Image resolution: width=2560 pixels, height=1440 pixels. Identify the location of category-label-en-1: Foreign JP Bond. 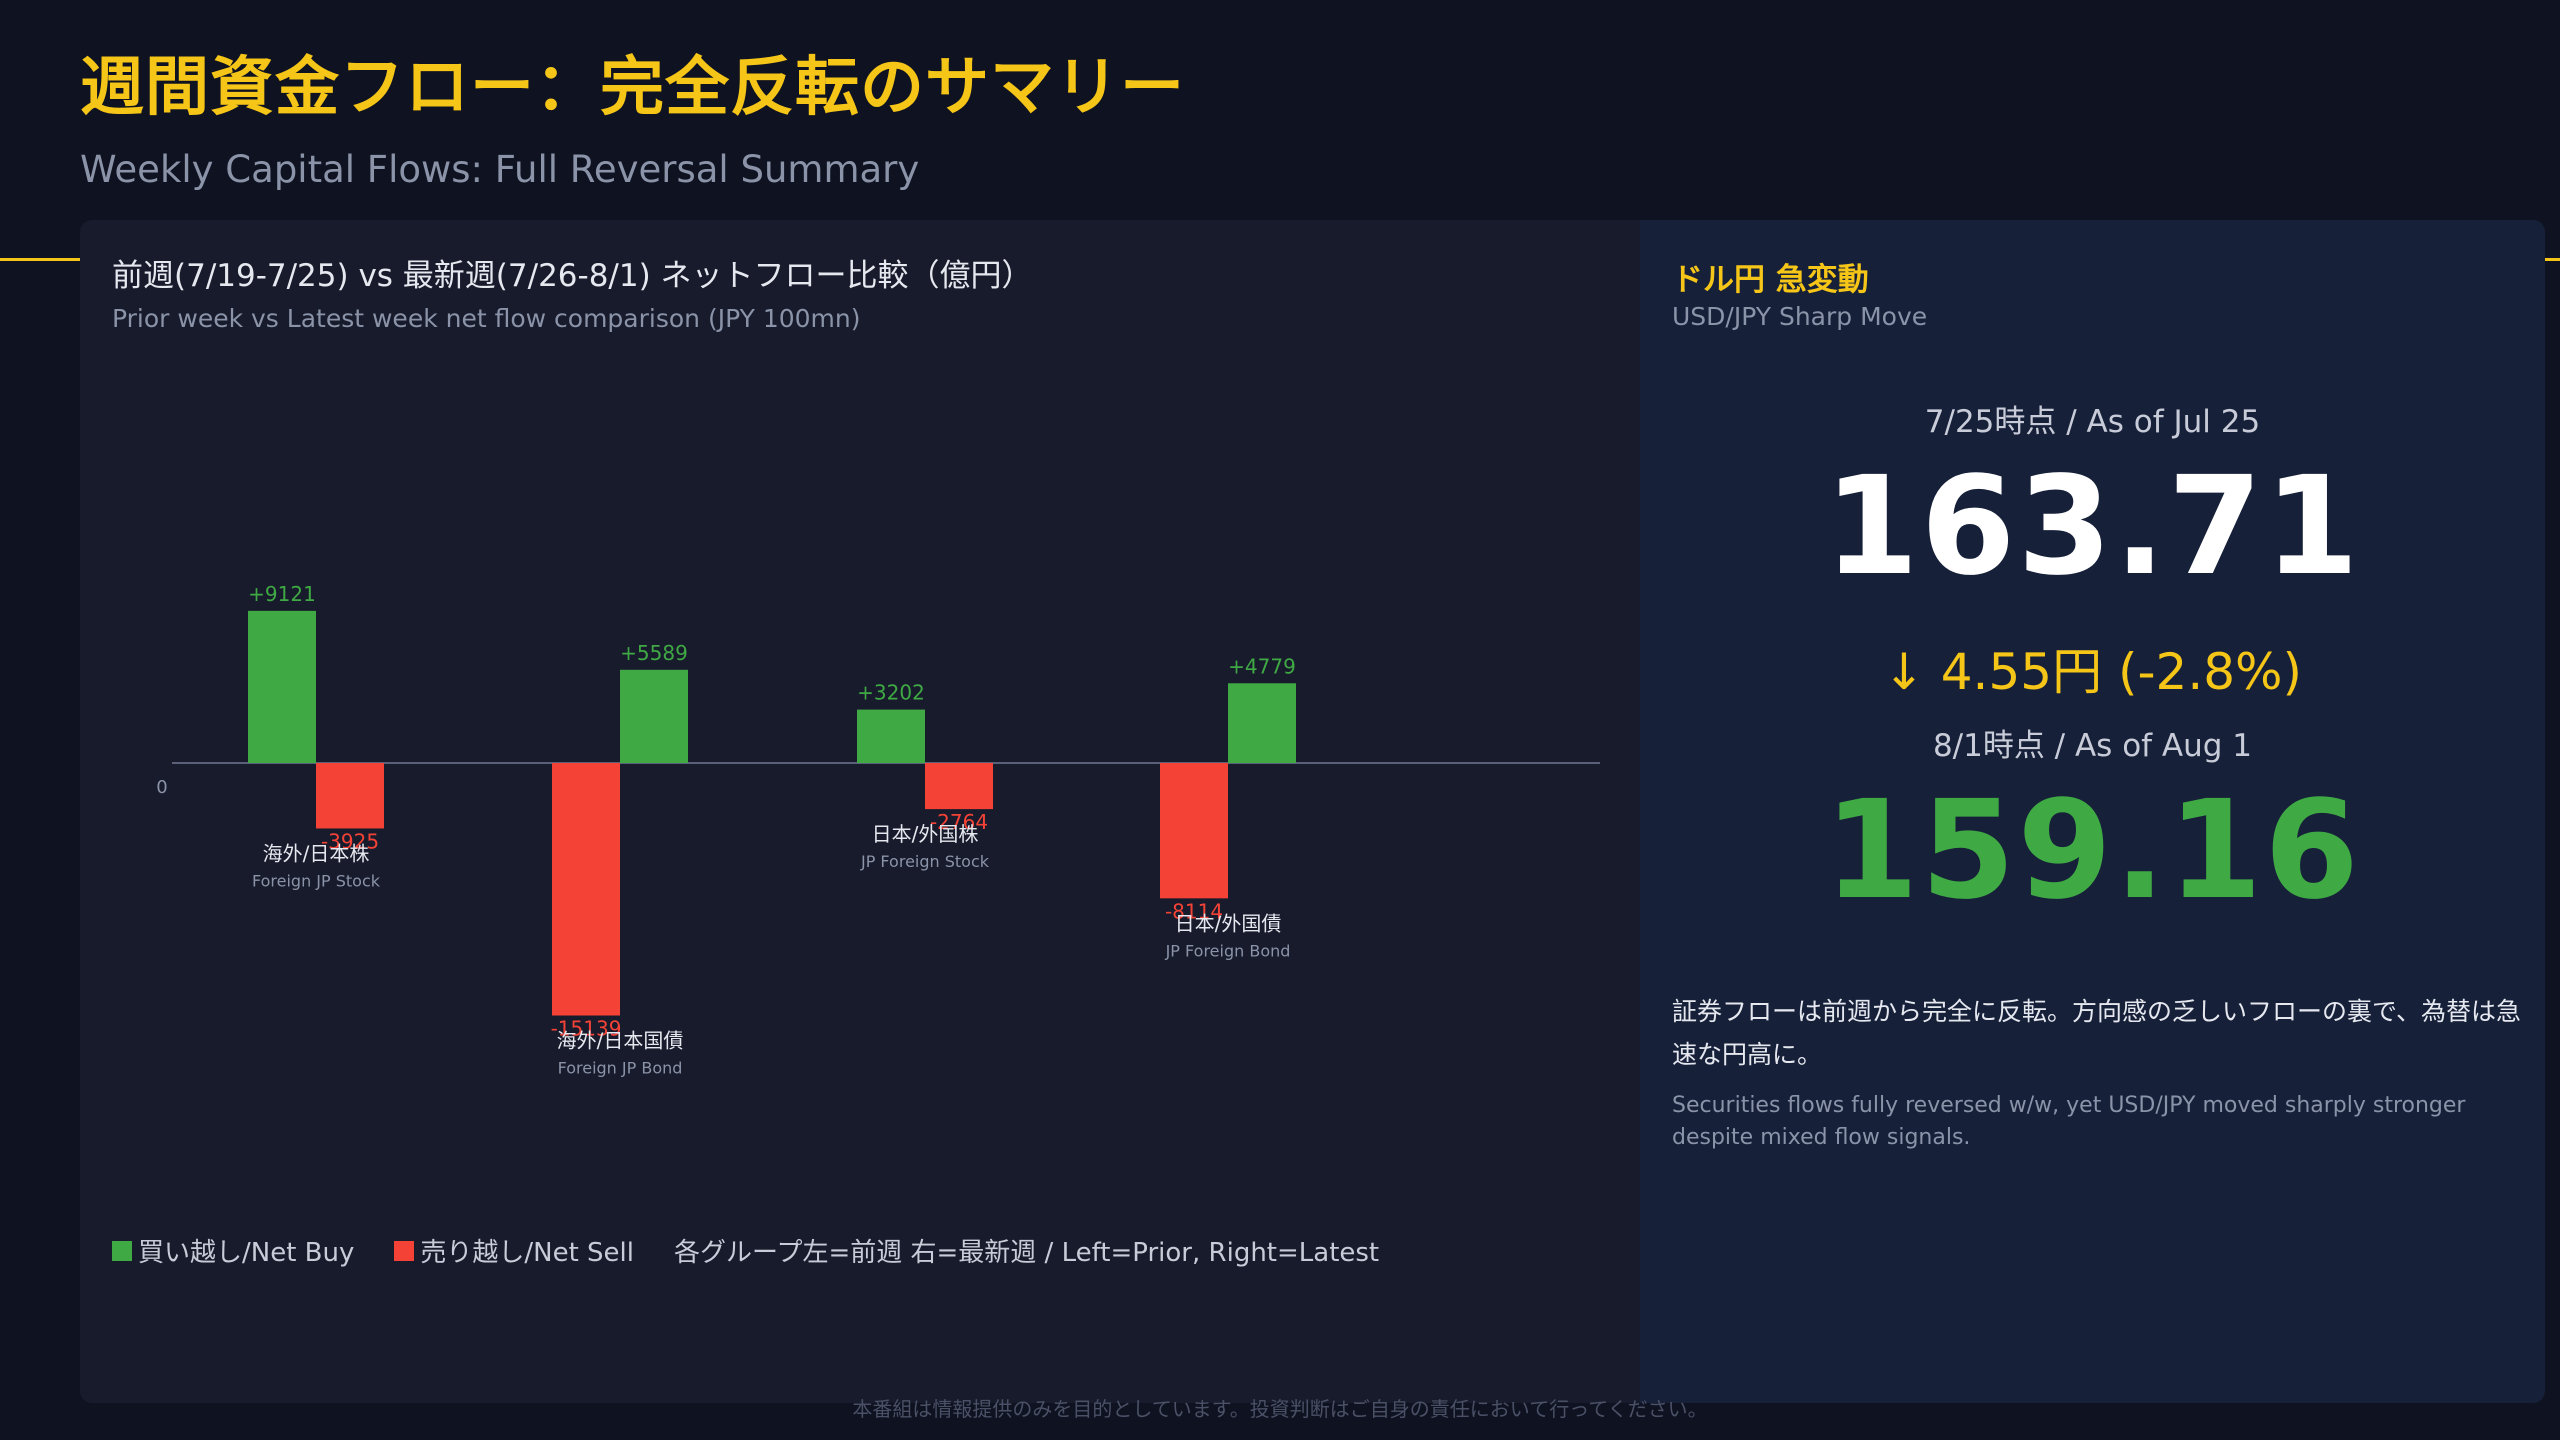
(620, 1068).